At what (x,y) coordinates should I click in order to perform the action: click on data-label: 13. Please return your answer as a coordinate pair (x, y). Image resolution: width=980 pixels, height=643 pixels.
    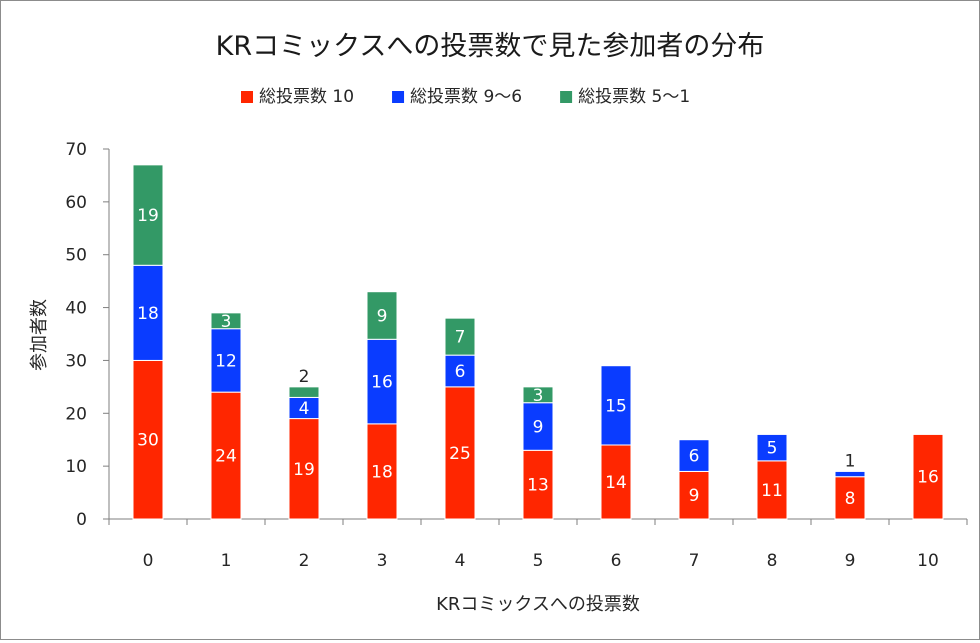
    Looking at the image, I should click on (538, 486).